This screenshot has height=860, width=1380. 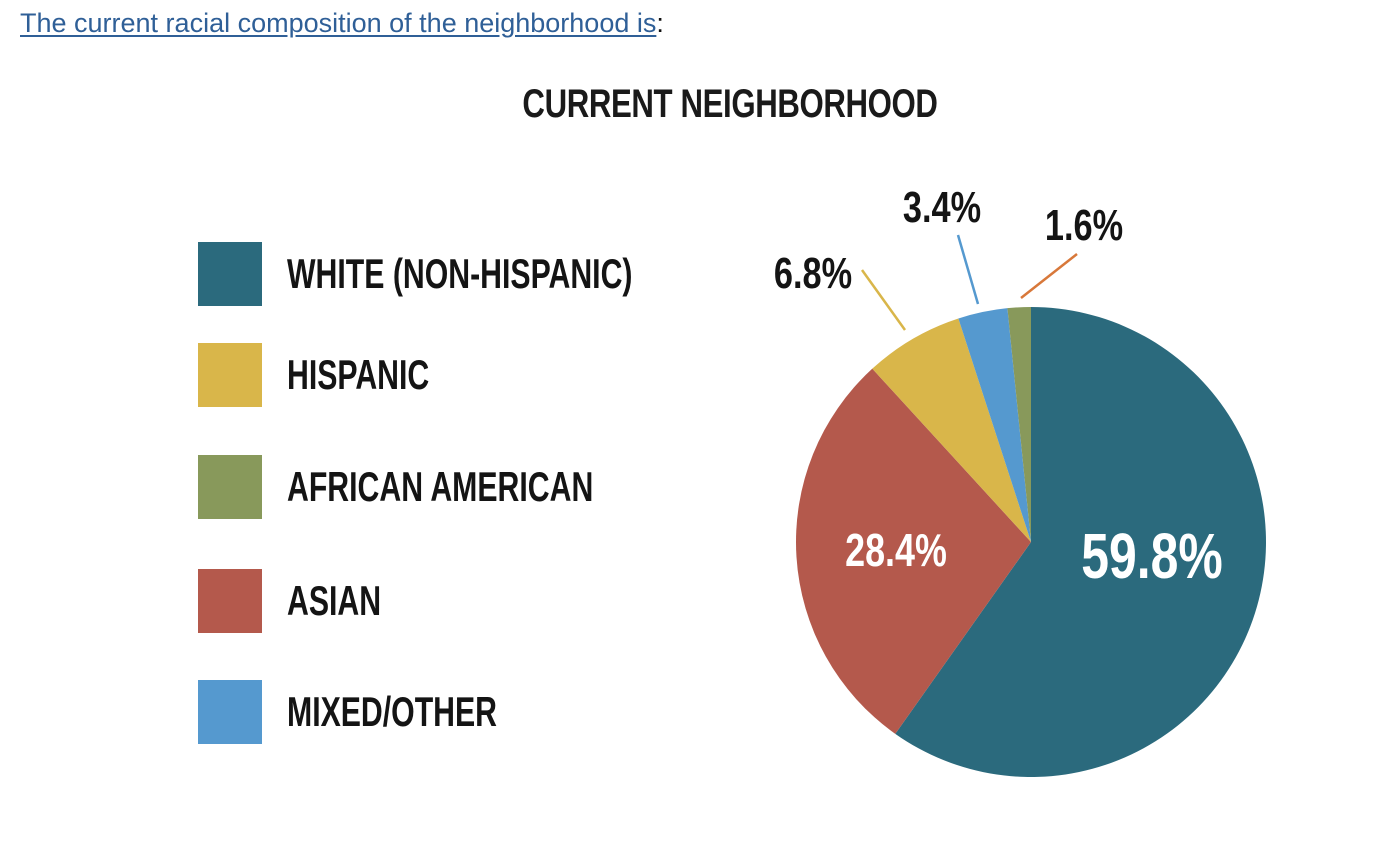 What do you see at coordinates (968, 269) in the screenshot?
I see `leader-line-mixed-other` at bounding box center [968, 269].